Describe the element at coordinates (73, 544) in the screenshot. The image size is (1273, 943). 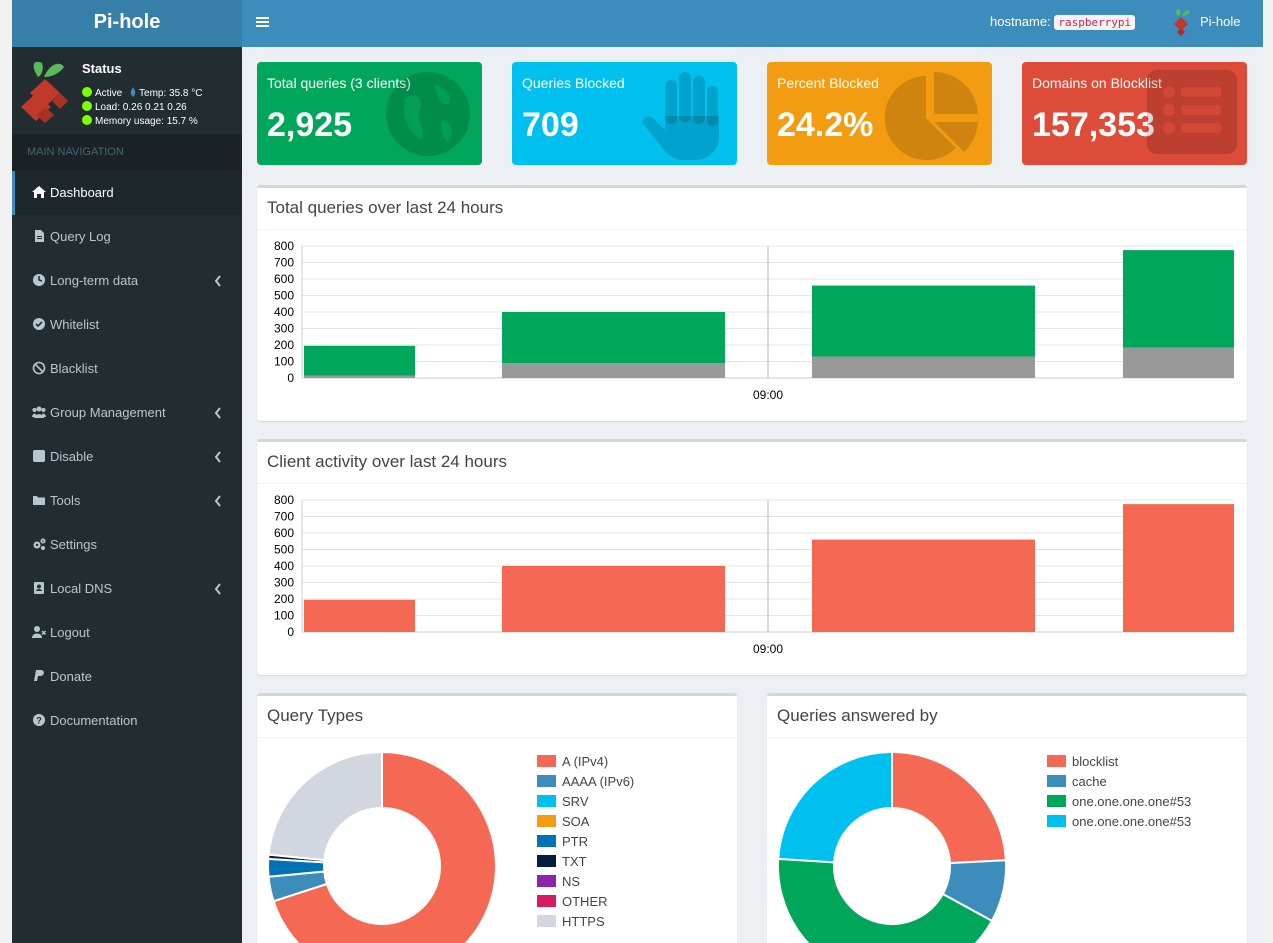
I see `sidebar-item-label: Settings` at that location.